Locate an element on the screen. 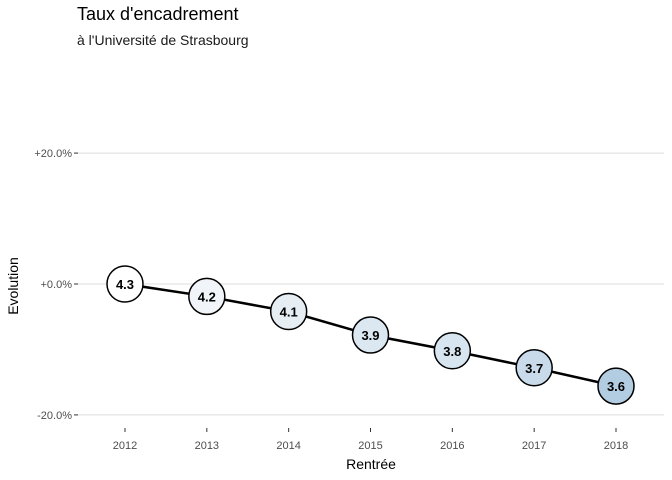 Image resolution: width=672 pixels, height=480 pixels. point-label: 3.7 is located at coordinates (534, 368).